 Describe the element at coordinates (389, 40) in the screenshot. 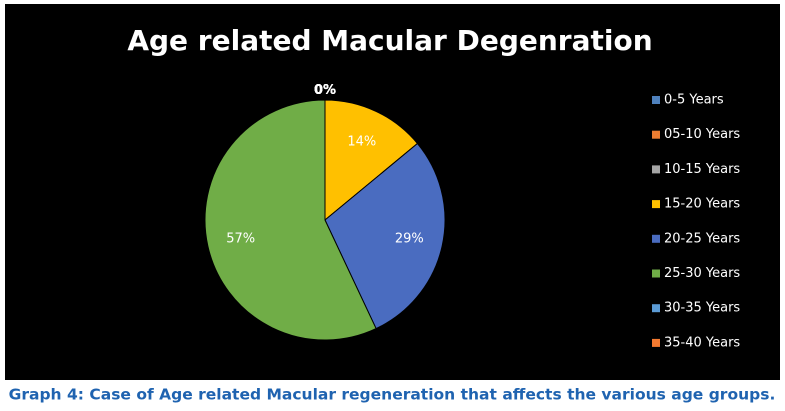

I see `chart-title: Age related Macular Degenration` at that location.